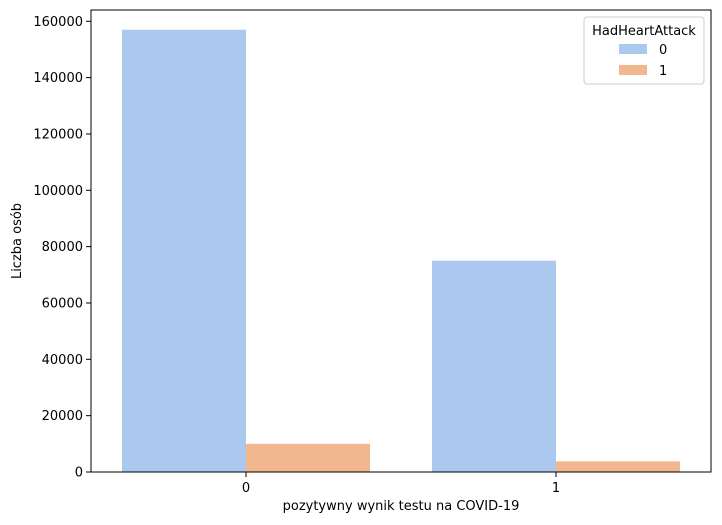 This screenshot has width=722, height=525. I want to click on legend-items: 01, so click(643, 61).